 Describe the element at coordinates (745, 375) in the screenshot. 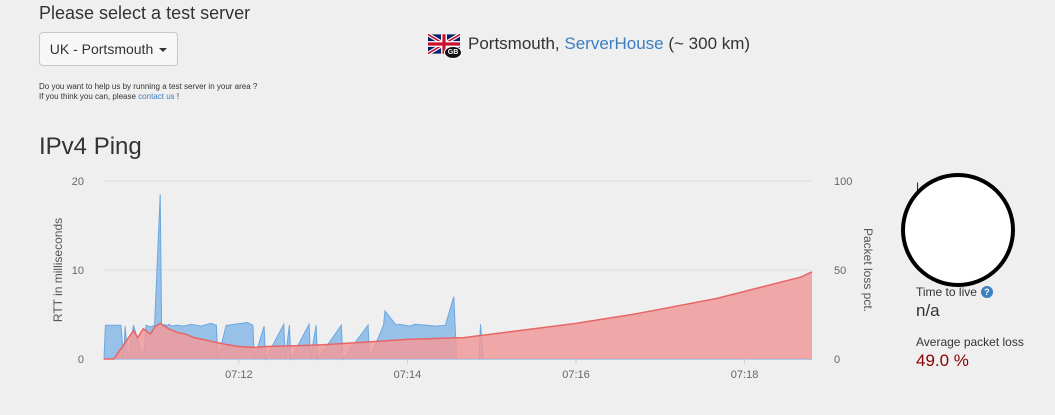

I see `x-tick-label: 07:18` at that location.